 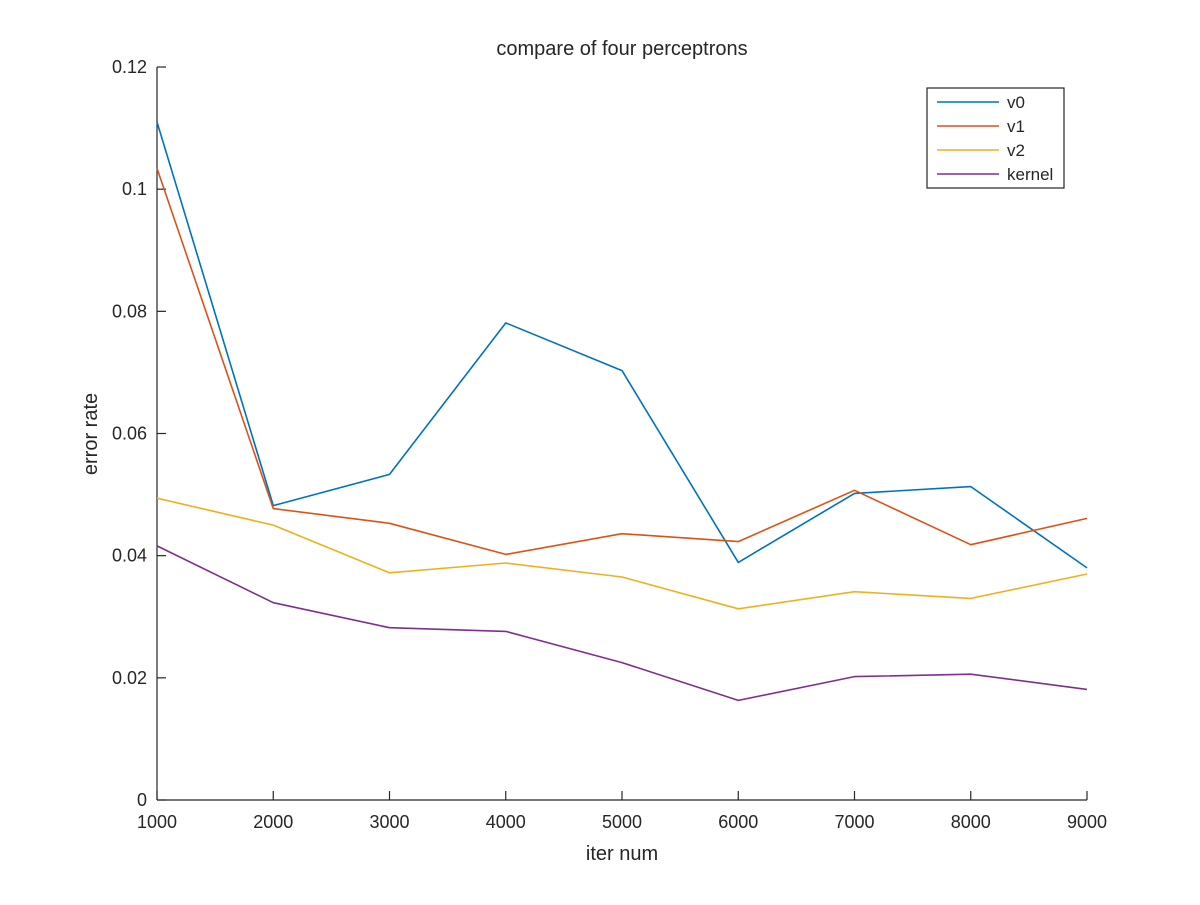 I want to click on legend-label-kernel: kernel, so click(x=1030, y=174).